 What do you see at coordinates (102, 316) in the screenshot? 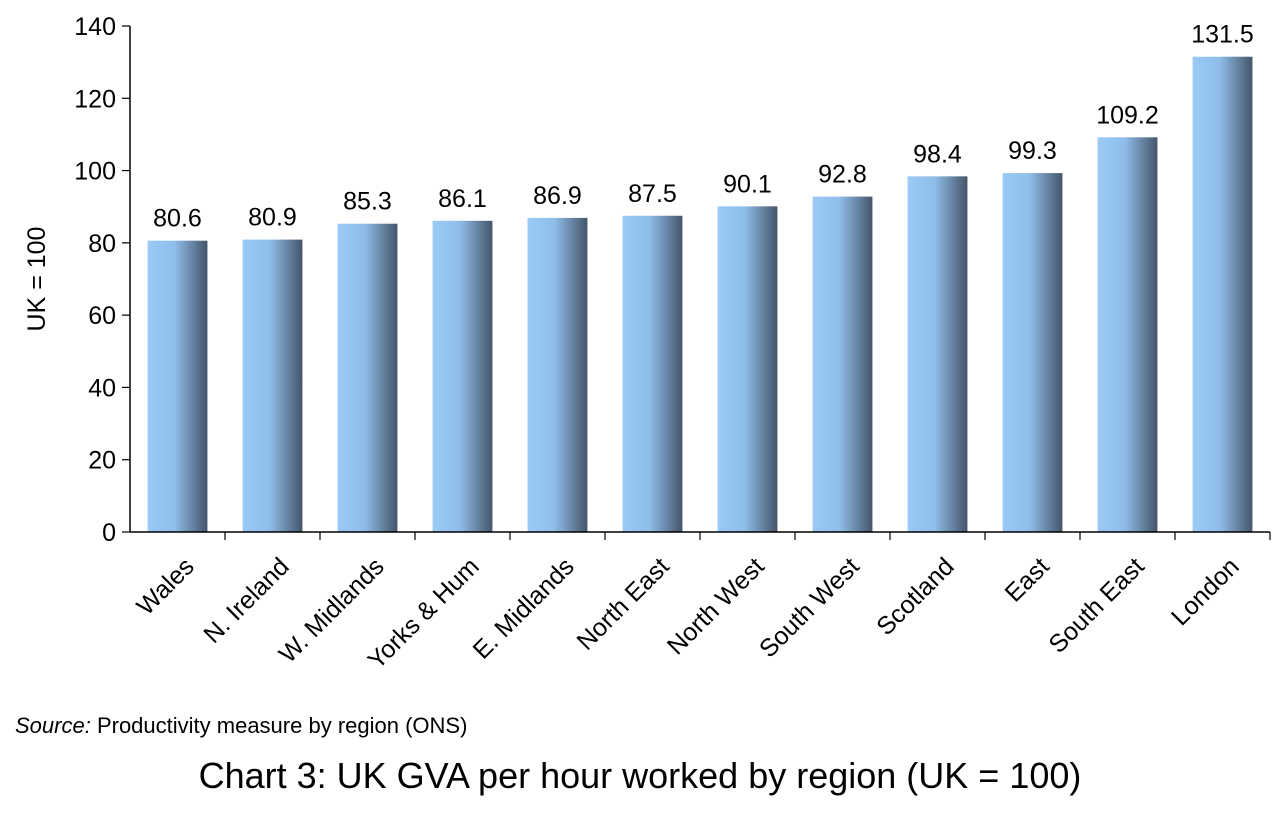
I see `y-tick-label: 60` at bounding box center [102, 316].